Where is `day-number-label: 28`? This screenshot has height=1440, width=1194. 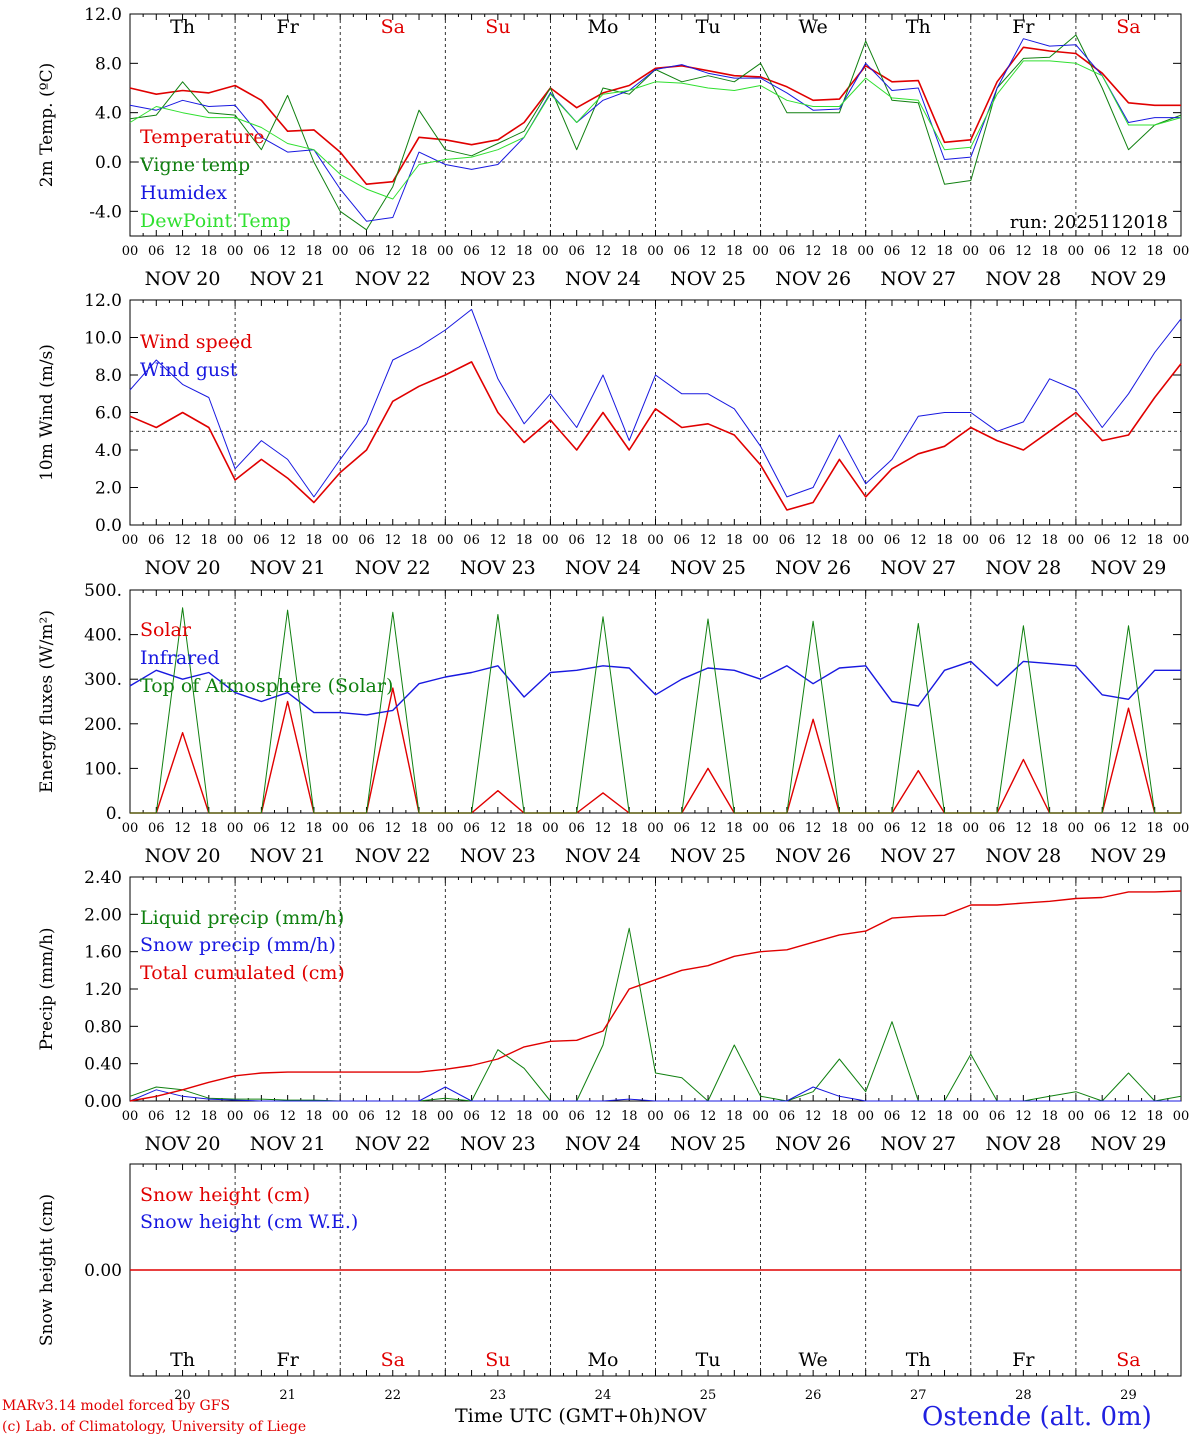
day-number-label: 28 is located at coordinates (1023, 1395).